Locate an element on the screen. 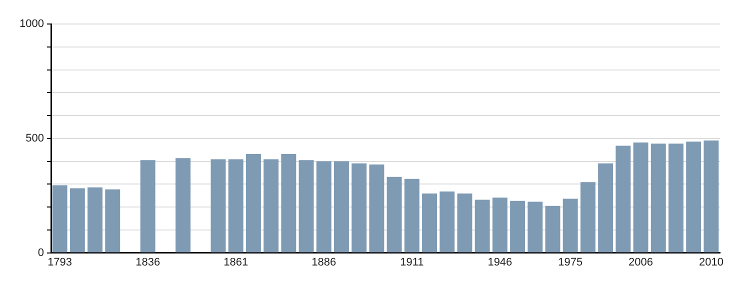 The image size is (750, 300). x-tick-label: 1886 is located at coordinates (324, 262).